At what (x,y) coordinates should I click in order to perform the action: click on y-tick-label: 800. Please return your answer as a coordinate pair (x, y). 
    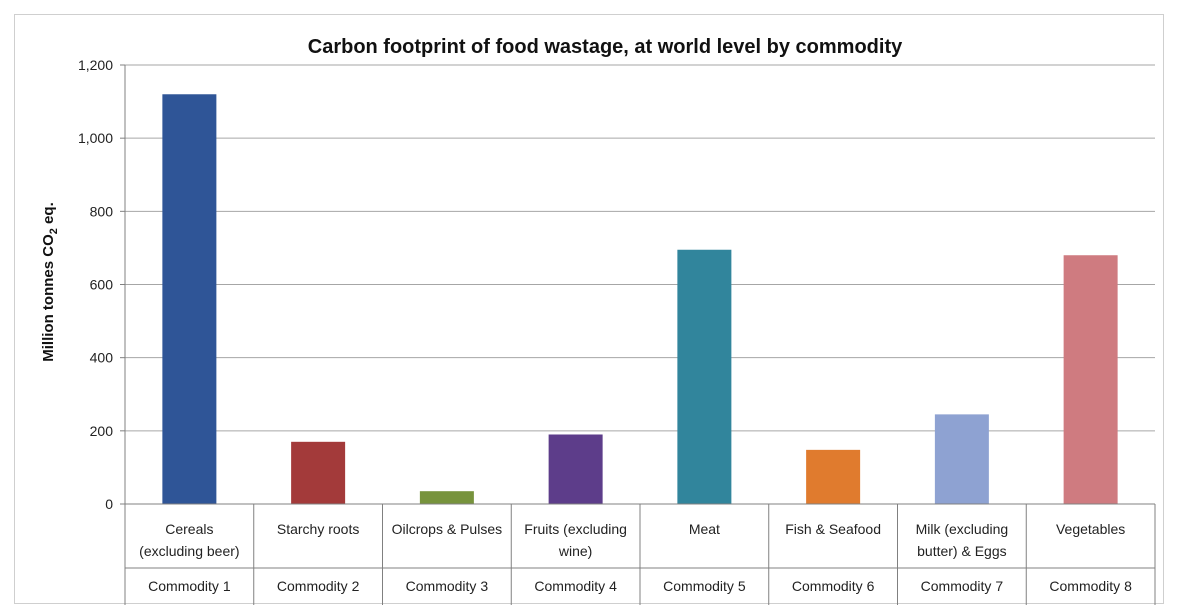
    Looking at the image, I should click on (102, 211).